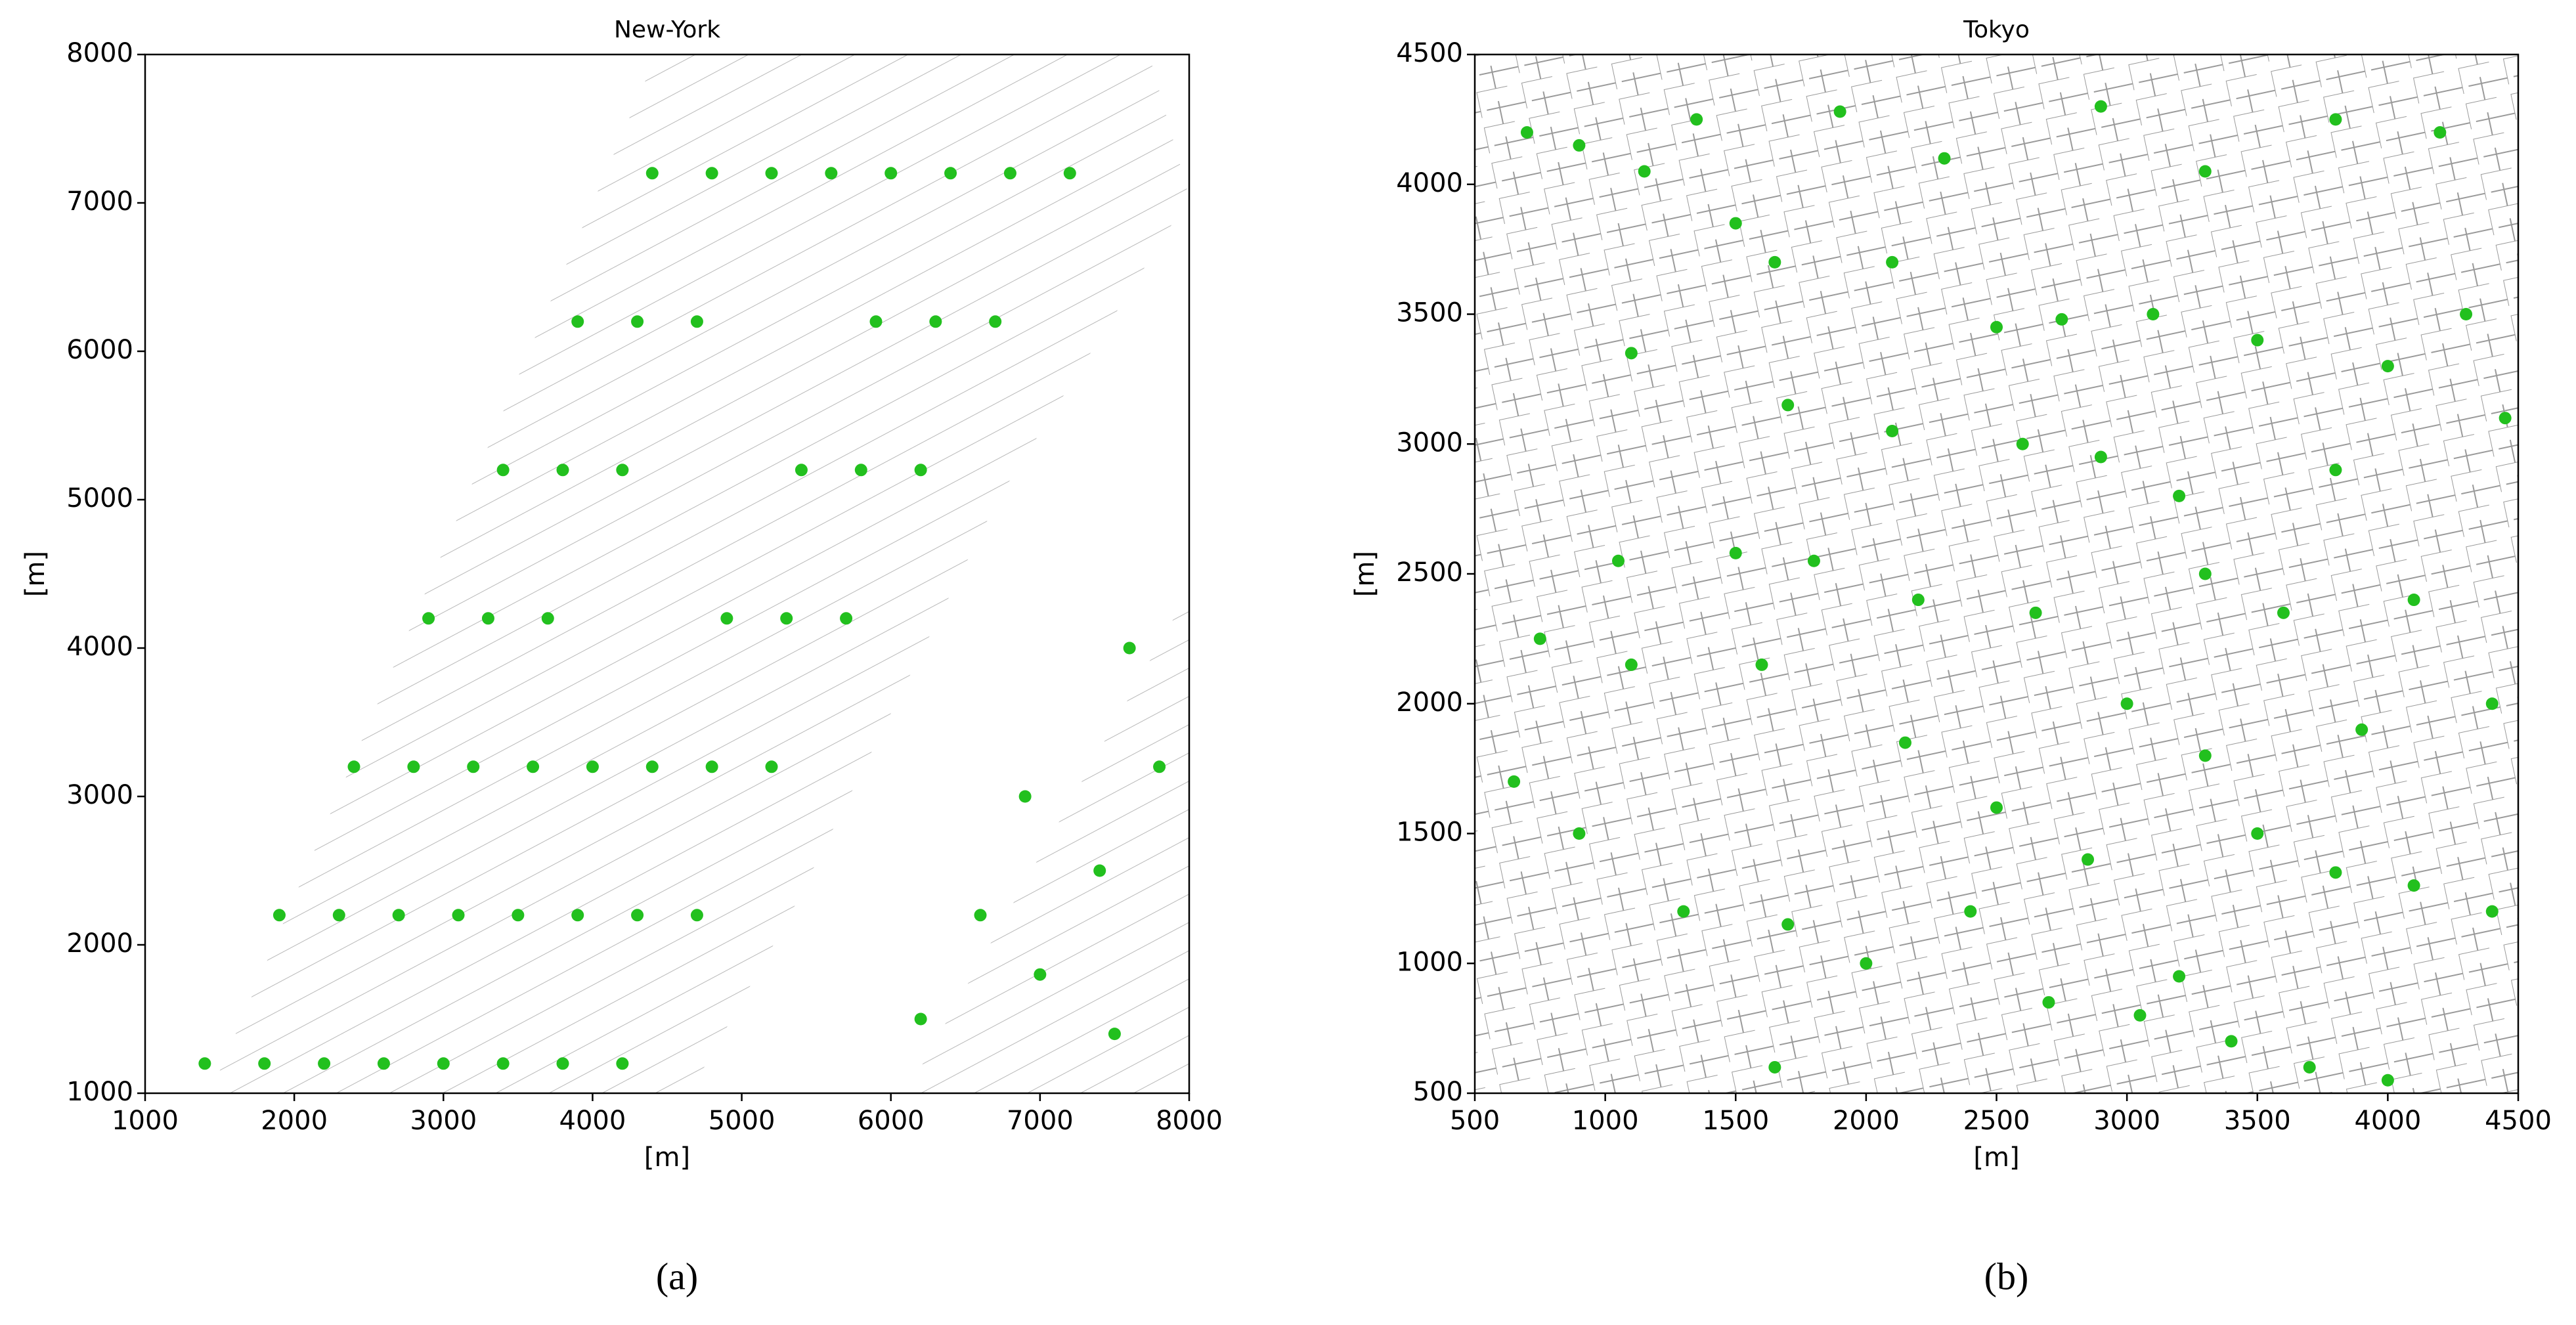  What do you see at coordinates (1430, 572) in the screenshot?
I see `y-tick-label: 2500` at bounding box center [1430, 572].